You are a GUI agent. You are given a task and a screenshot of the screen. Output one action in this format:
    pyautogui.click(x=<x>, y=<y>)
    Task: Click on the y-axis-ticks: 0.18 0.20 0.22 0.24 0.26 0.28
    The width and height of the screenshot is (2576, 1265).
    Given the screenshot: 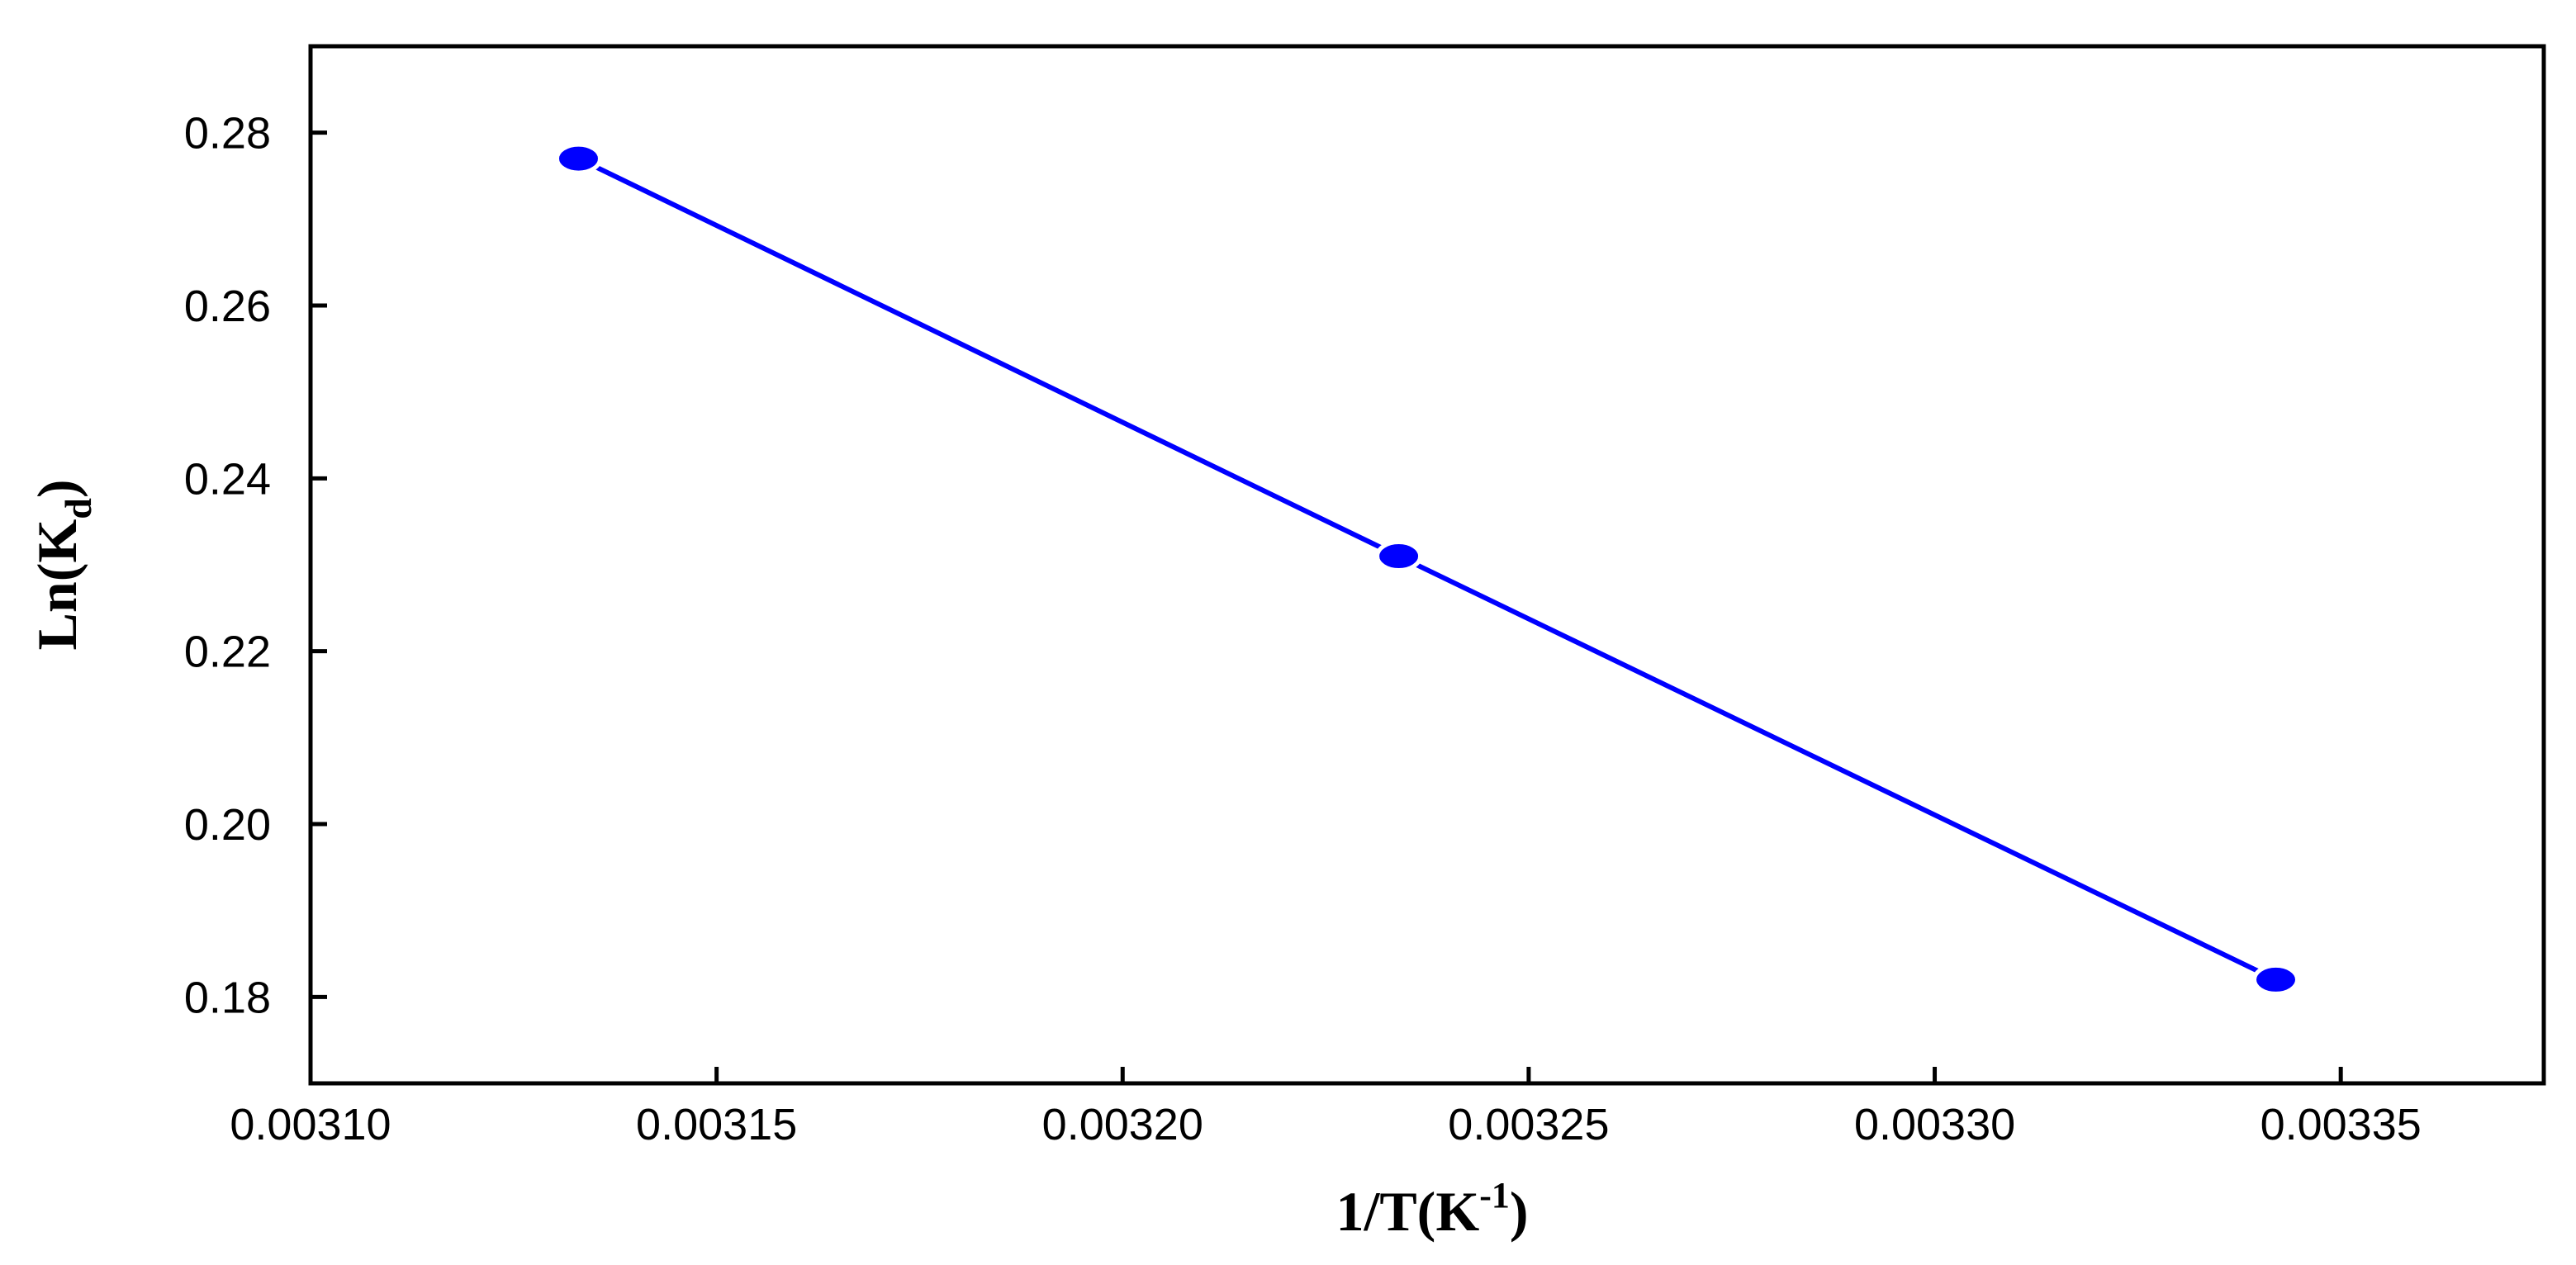 What is the action you would take?
    pyautogui.click(x=255, y=565)
    